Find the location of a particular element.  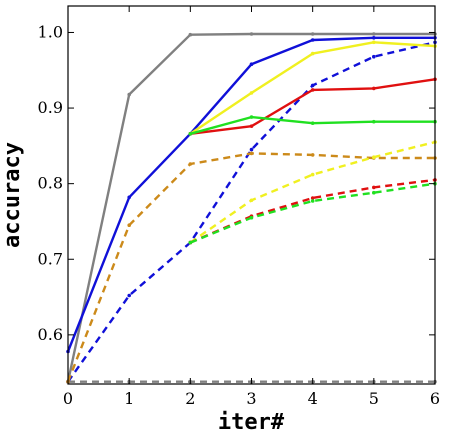

x-tick-label-2: 2 is located at coordinates (190, 398).